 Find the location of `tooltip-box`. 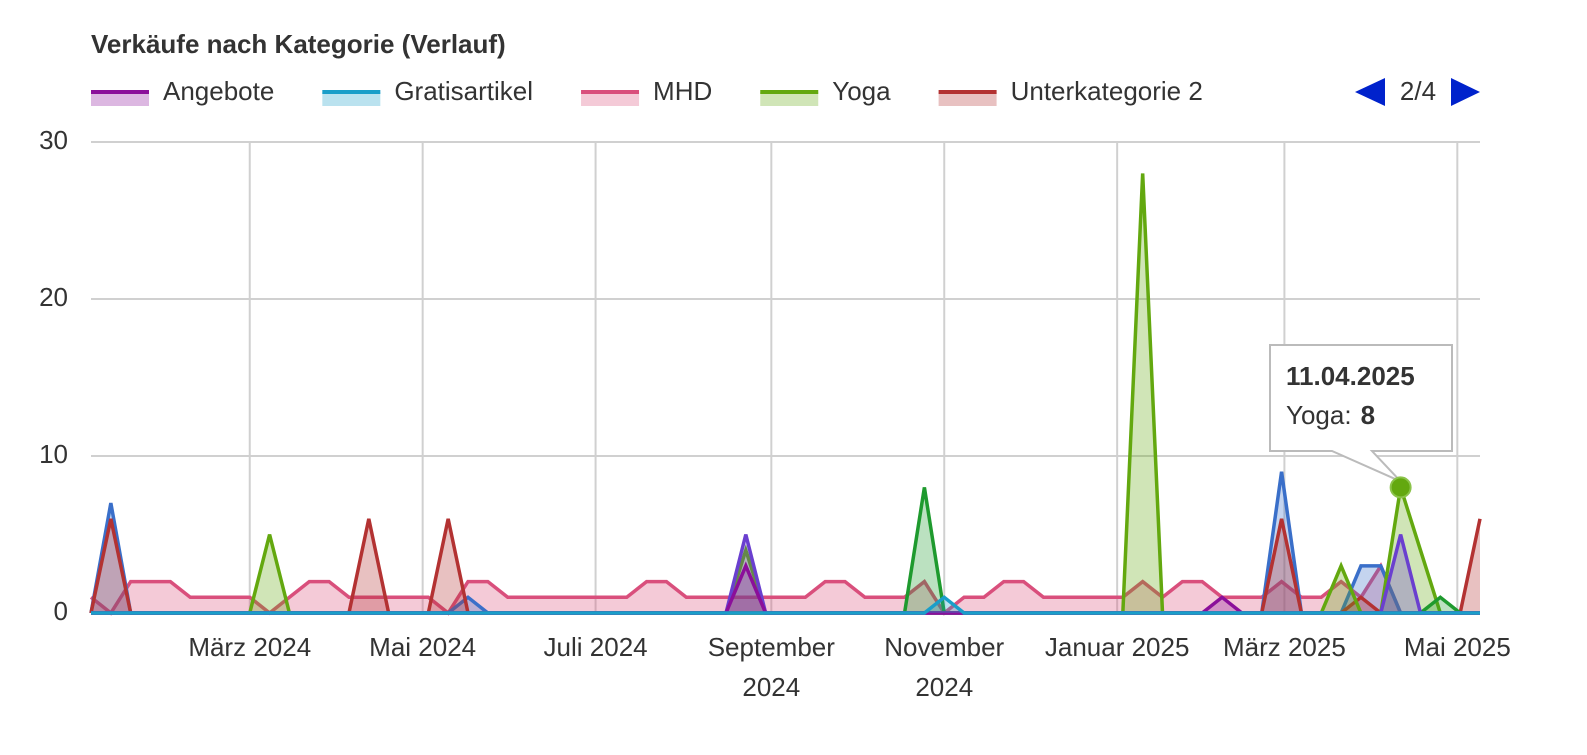

tooltip-box is located at coordinates (1361, 413).